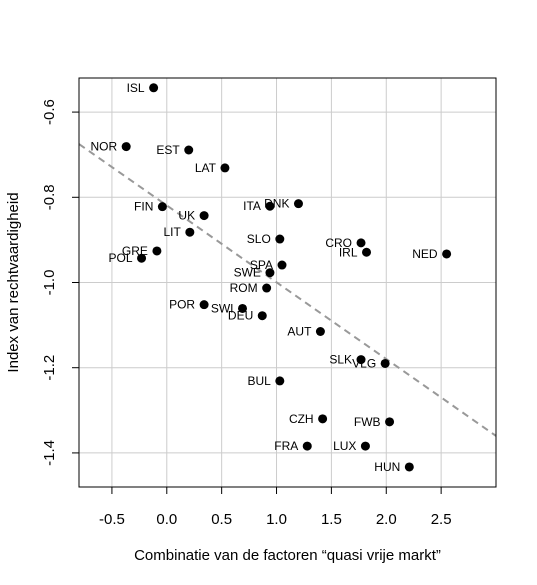  What do you see at coordinates (270, 206) in the screenshot?
I see `data-point-ita` at bounding box center [270, 206].